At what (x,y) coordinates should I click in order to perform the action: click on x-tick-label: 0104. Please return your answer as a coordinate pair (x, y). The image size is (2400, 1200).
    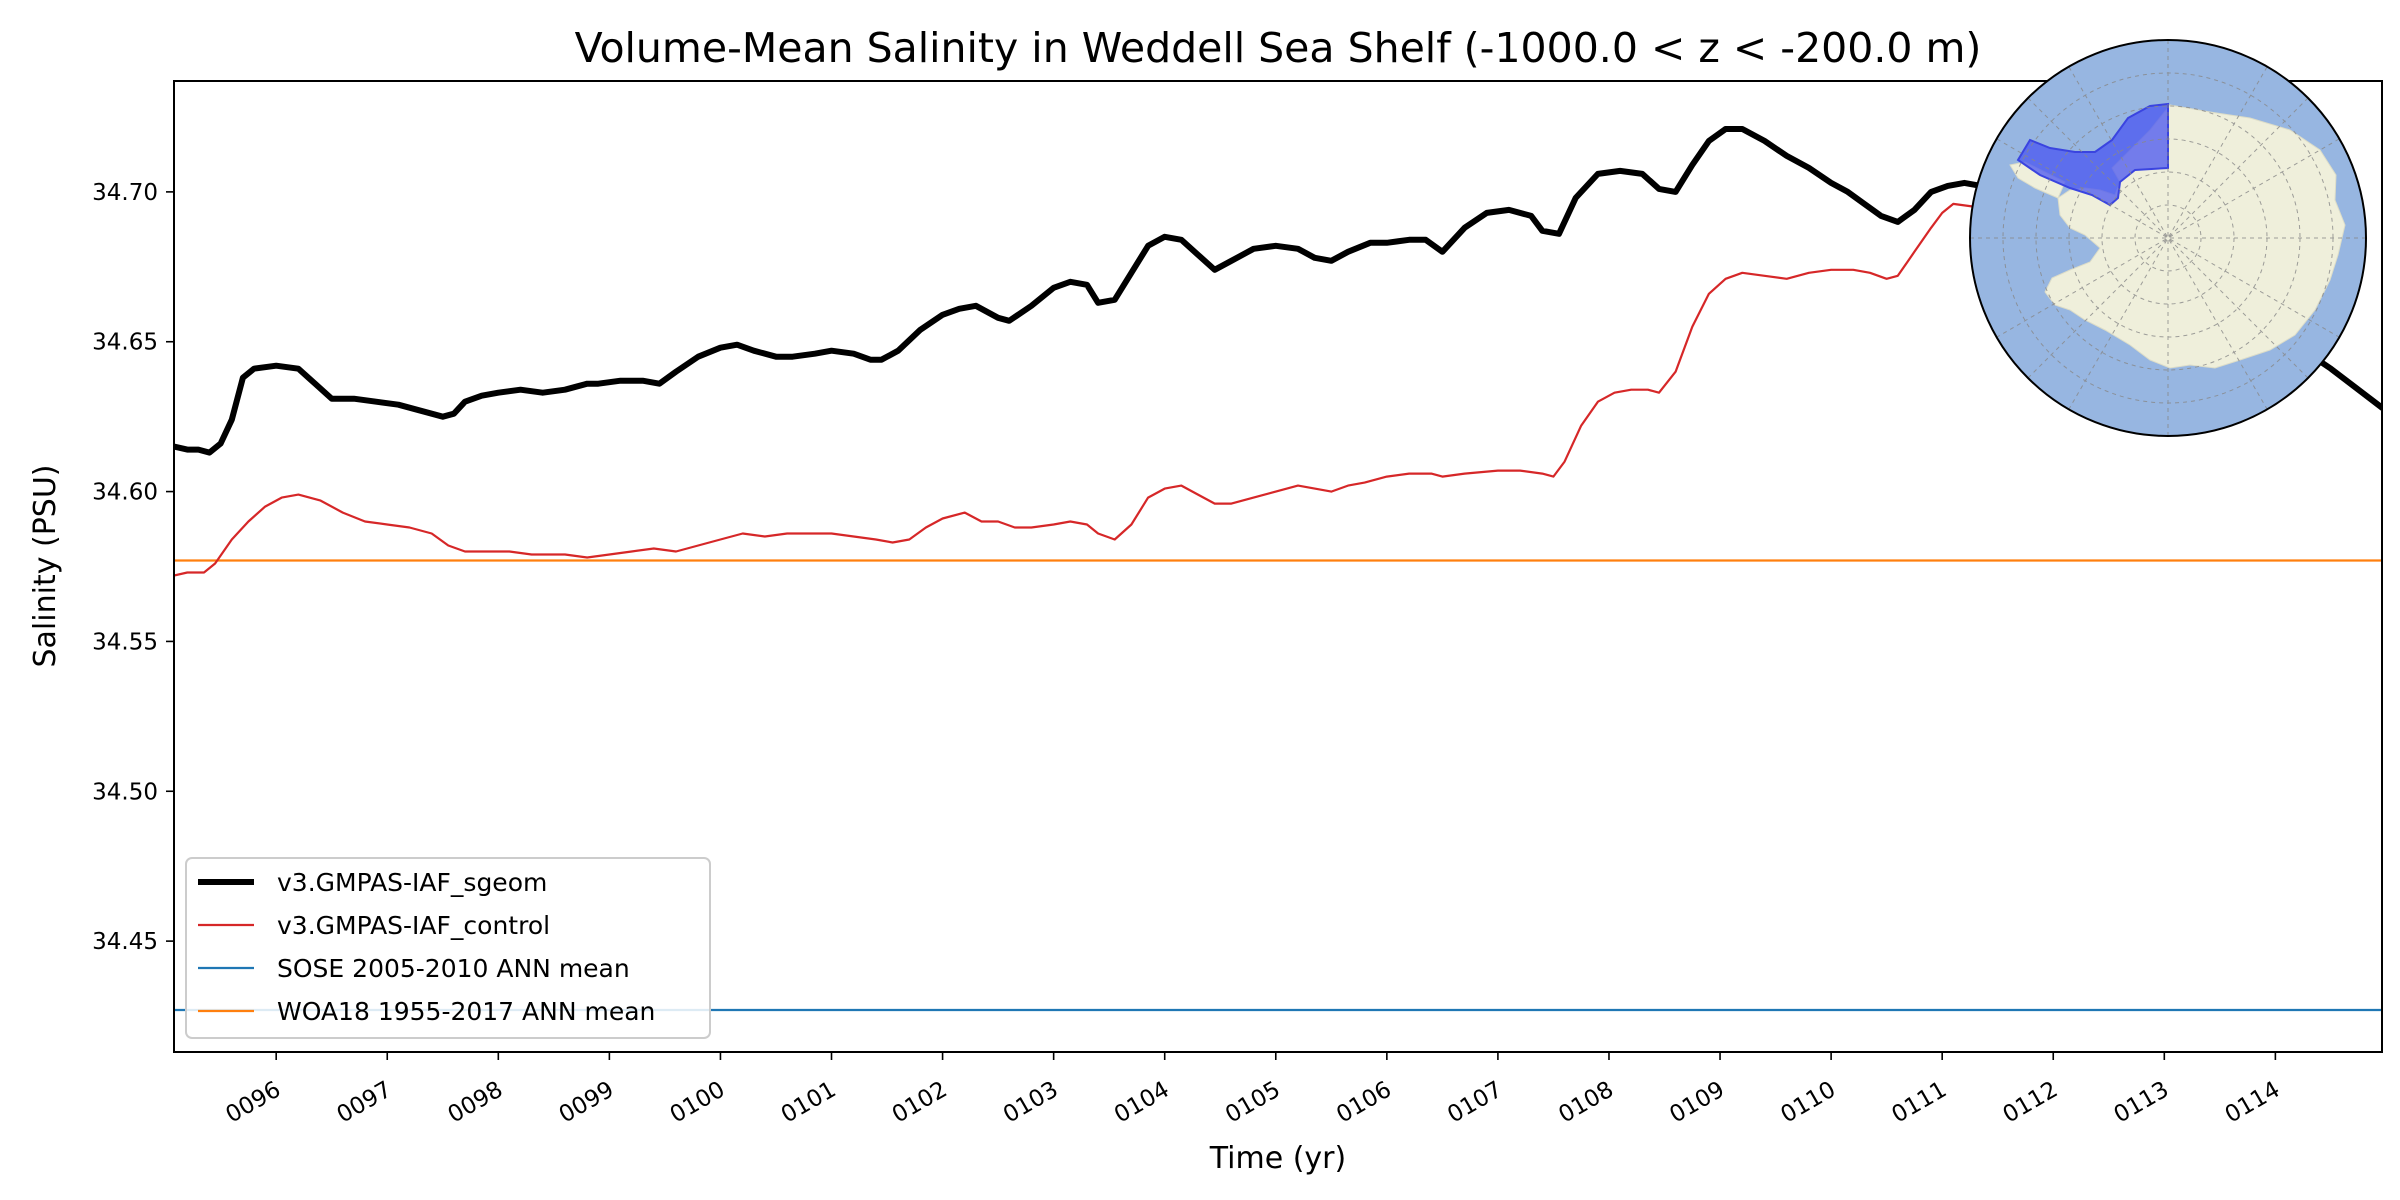
    Looking at the image, I should click on (1142, 1103).